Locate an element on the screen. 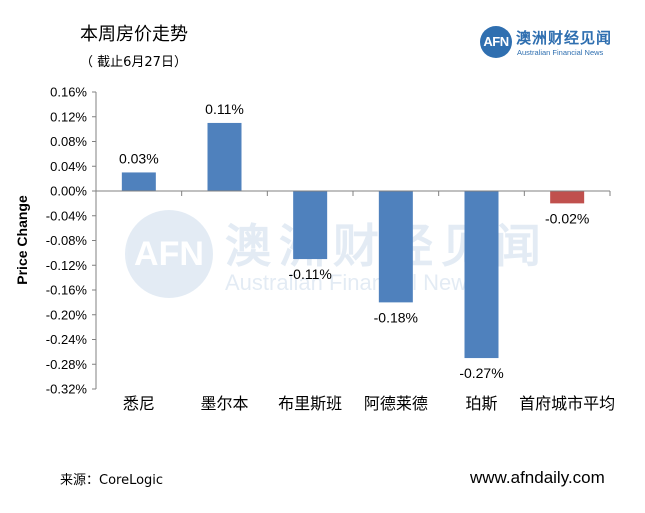 This screenshot has width=645, height=513. website-url: www.afndaily.com is located at coordinates (537, 477).